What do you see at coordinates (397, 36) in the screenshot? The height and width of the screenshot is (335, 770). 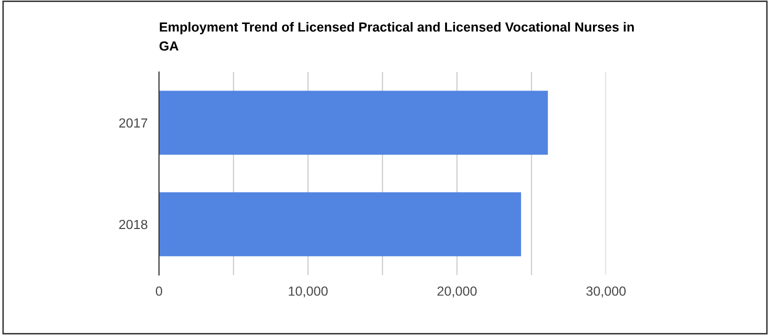 I see `chart-title: Employment Trend of Licensed Practical and Licensed Vocational Nurses in GA` at bounding box center [397, 36].